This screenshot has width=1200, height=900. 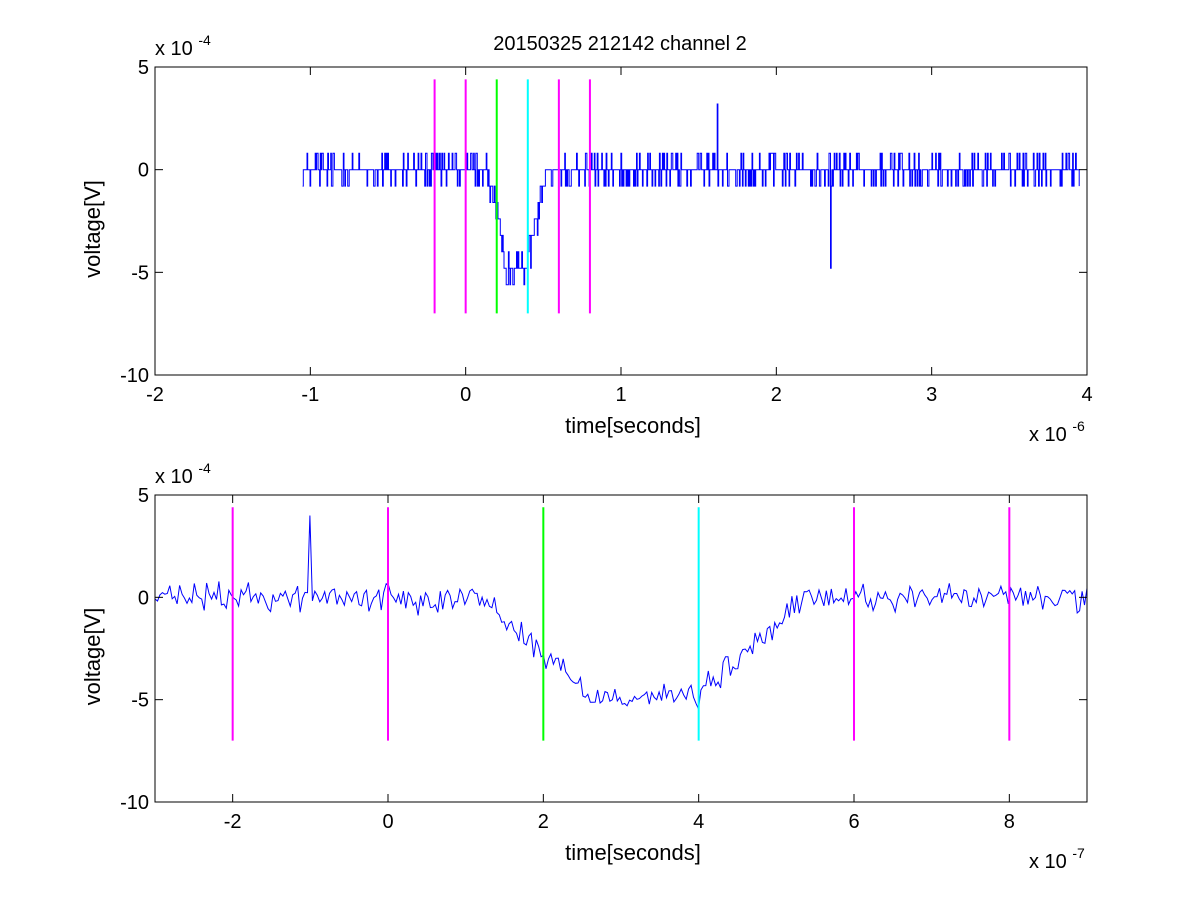 What do you see at coordinates (1009, 822) in the screenshot?
I see `x-tick-label: 8` at bounding box center [1009, 822].